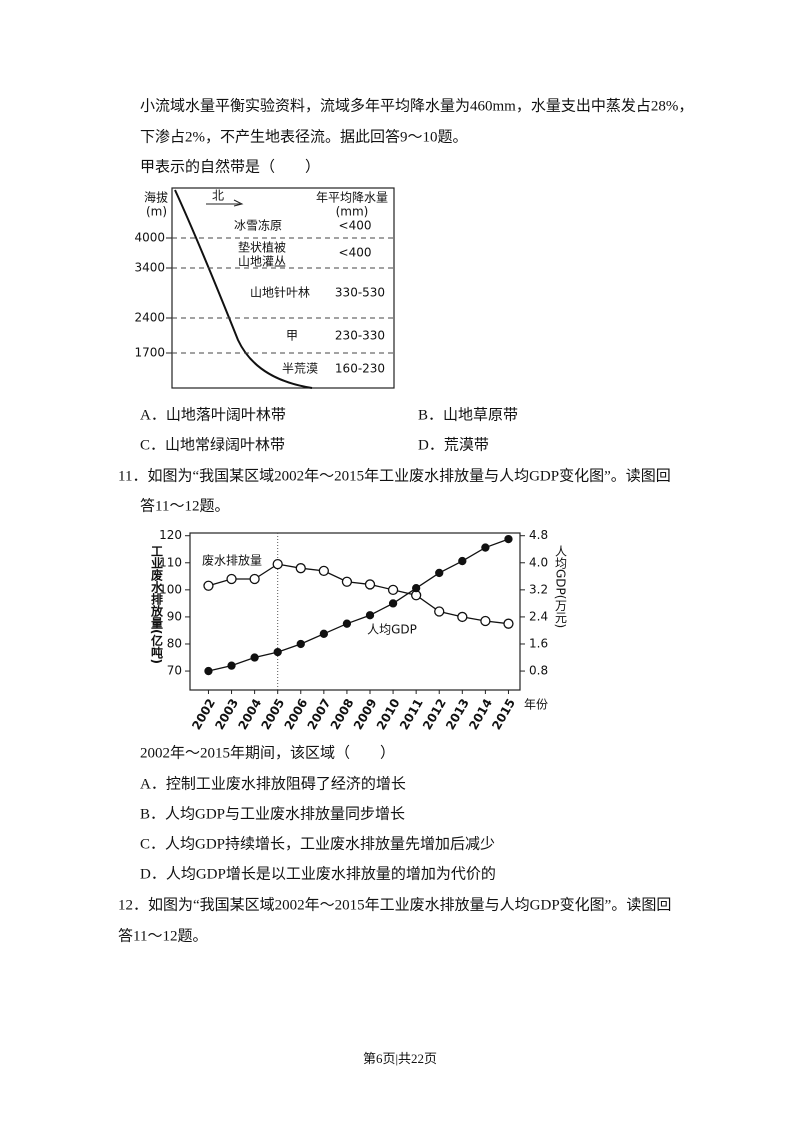 The image size is (800, 1132). I want to click on y-tick-label: 90, so click(174, 616).